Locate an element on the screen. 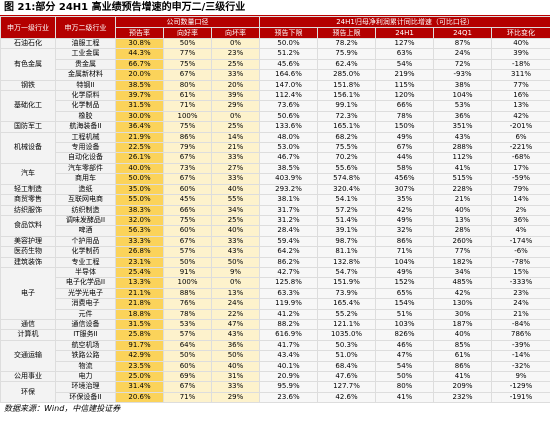 The width and height of the screenshot is (550, 421). cell: 39.1% is located at coordinates (347, 231).